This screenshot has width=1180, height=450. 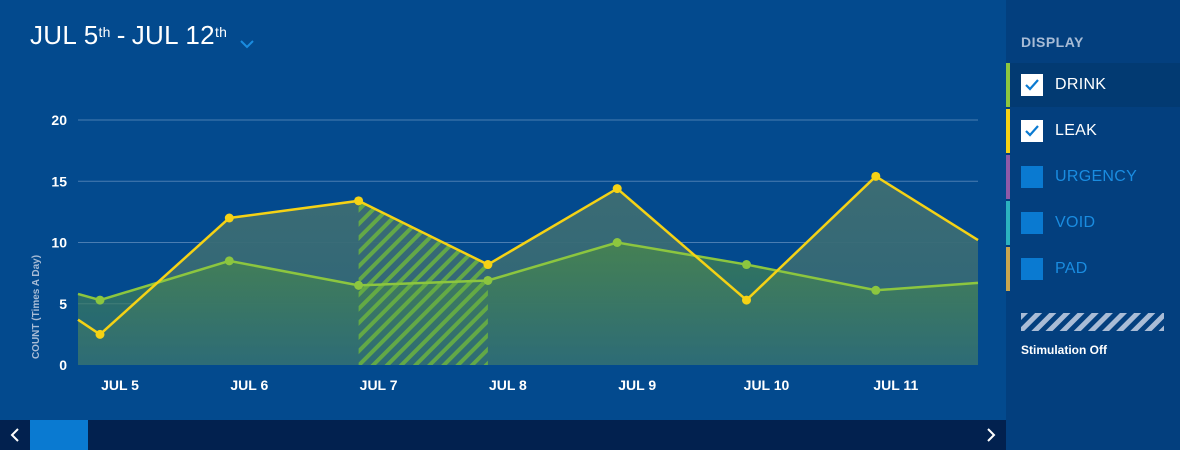 I want to click on y-tick-label: 15, so click(x=59, y=181).